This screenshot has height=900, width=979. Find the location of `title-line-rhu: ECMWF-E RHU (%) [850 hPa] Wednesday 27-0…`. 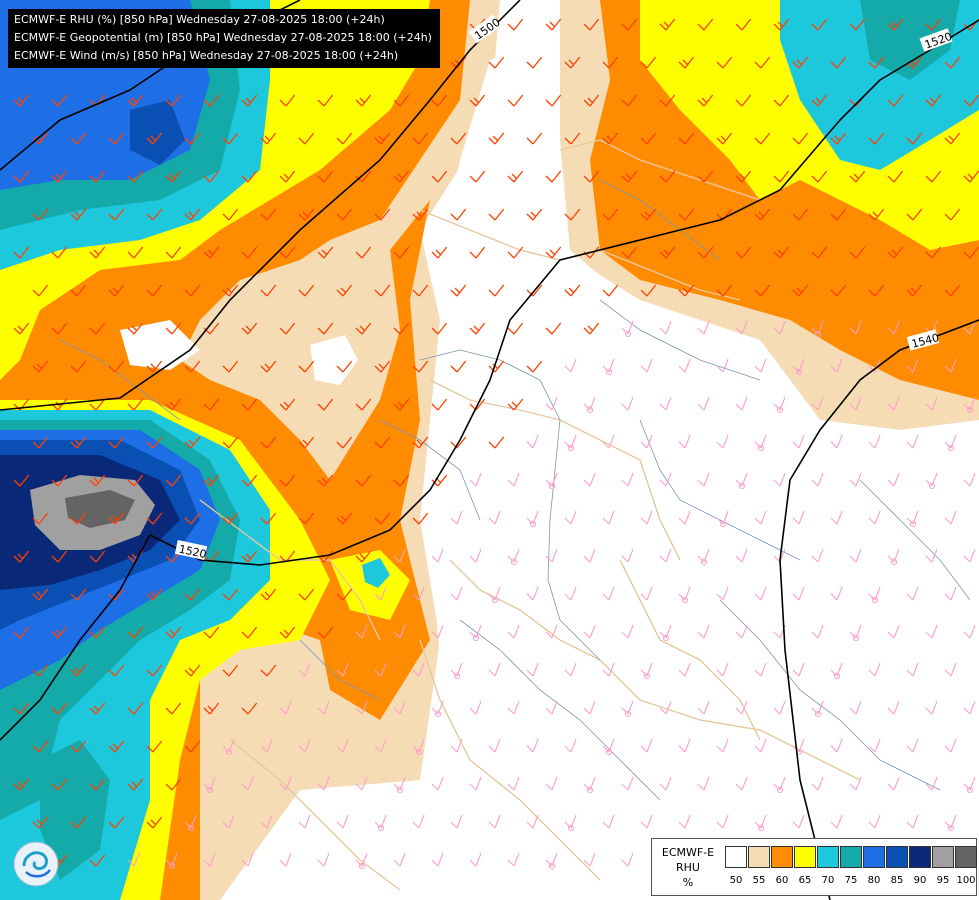

title-line-rhu: ECMWF-E RHU (%) [850 hPa] Wednesday 27-0… is located at coordinates (199, 19).